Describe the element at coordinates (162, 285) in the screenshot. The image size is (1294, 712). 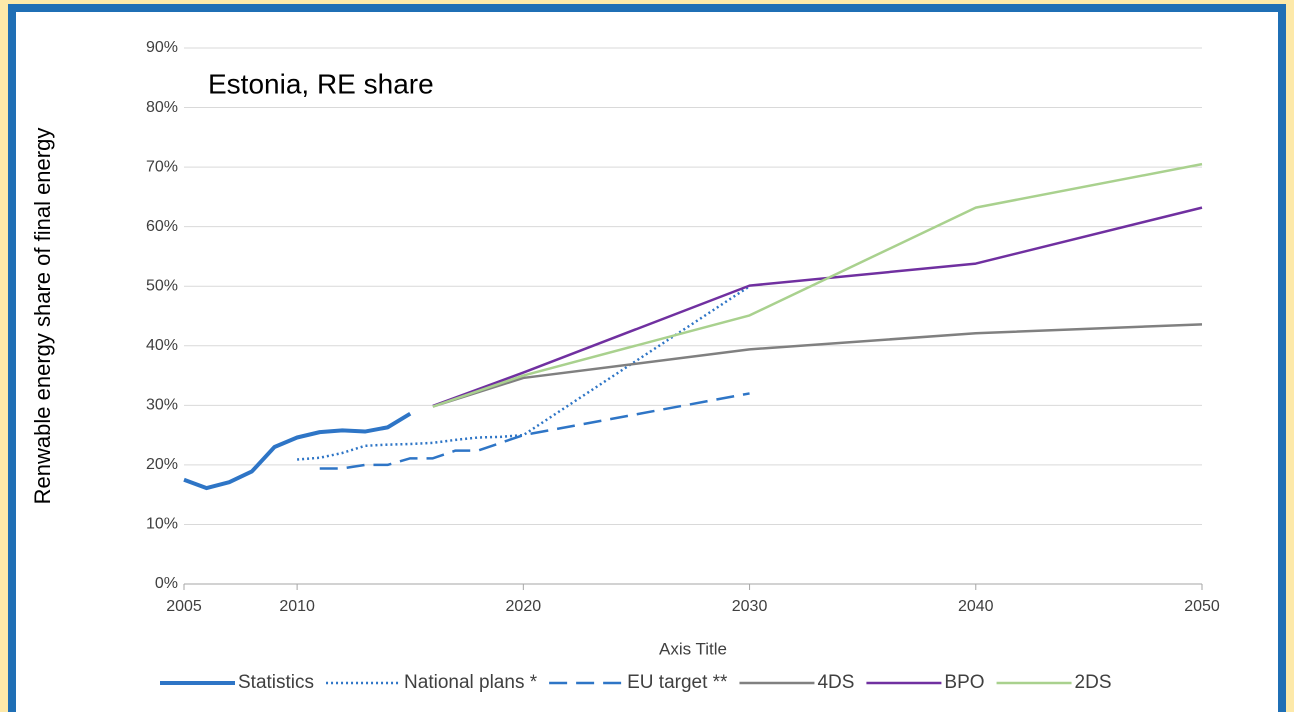
I see `y-tick-label: 50%` at that location.